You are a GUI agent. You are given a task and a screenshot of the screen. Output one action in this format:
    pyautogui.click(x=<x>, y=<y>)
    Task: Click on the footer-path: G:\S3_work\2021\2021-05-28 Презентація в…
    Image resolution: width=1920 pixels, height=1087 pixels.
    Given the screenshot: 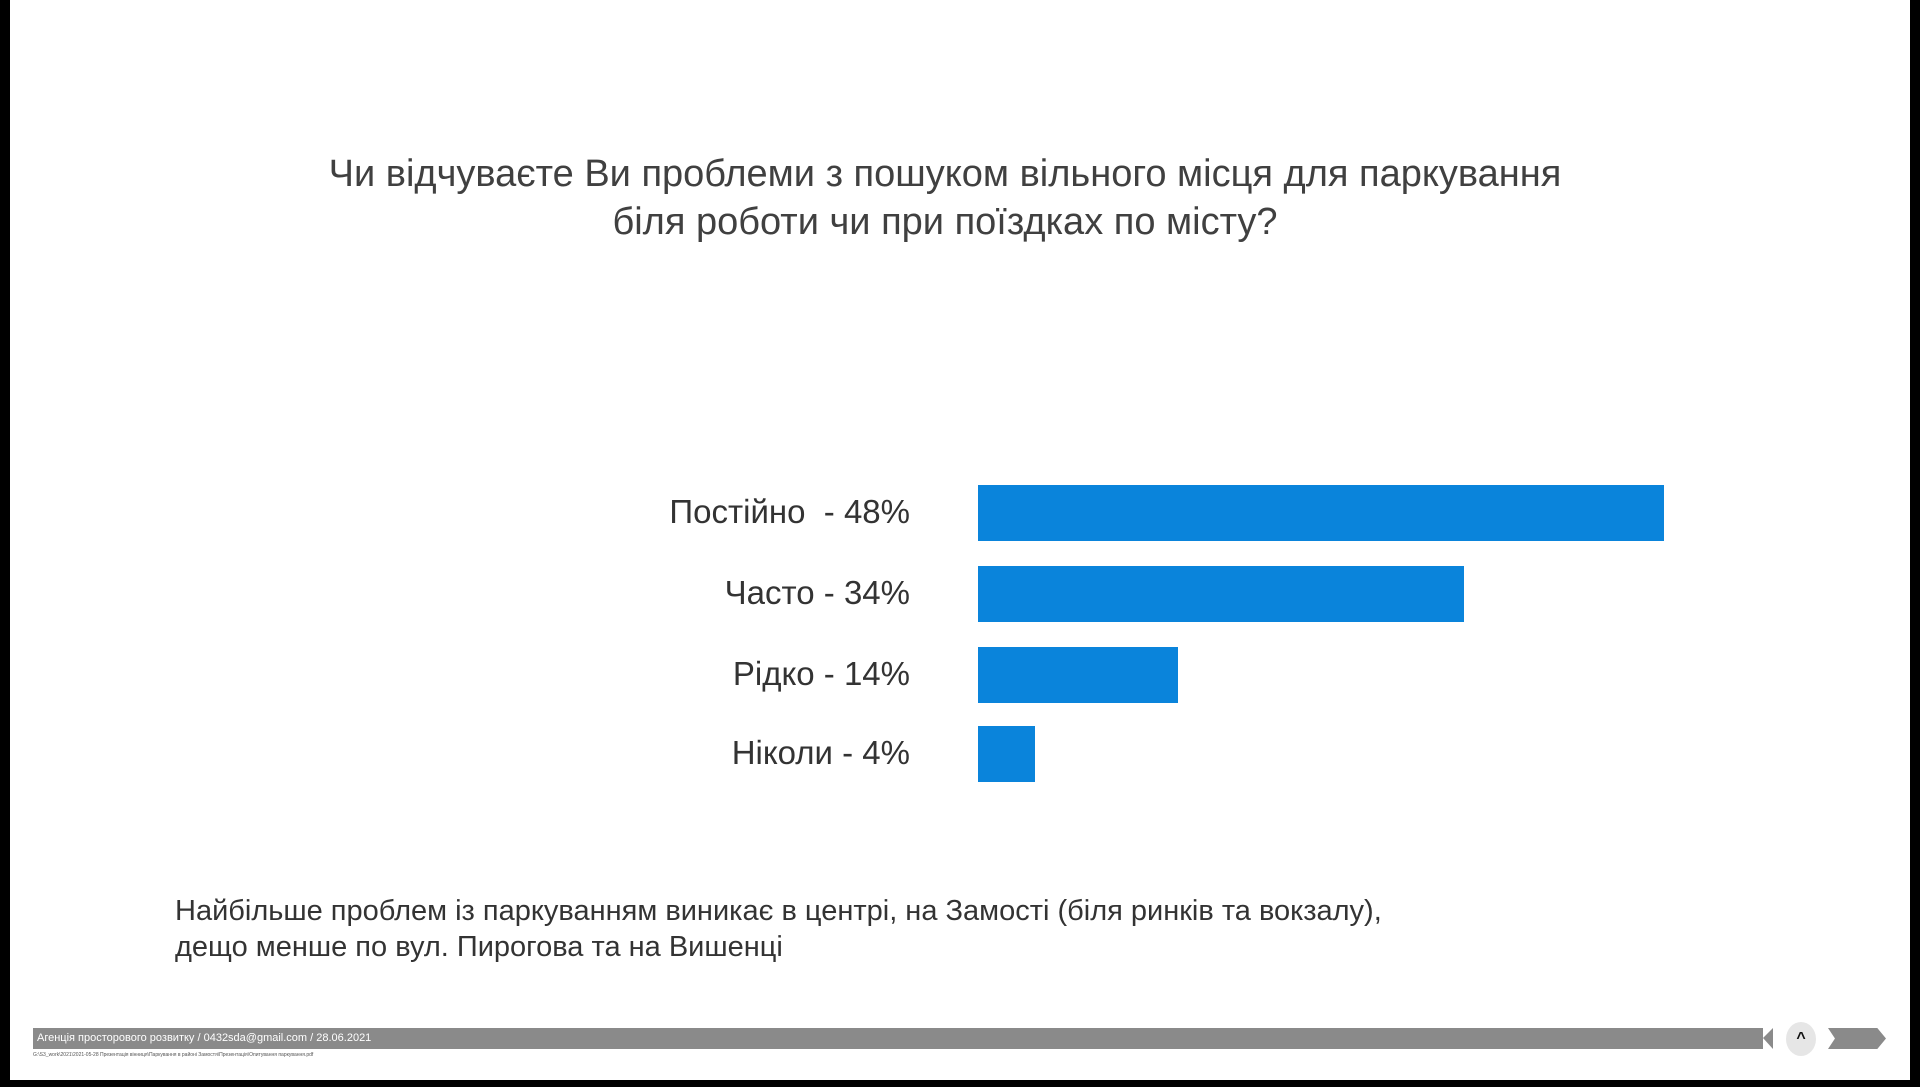 What is the action you would take?
    pyautogui.click(x=173, y=1055)
    